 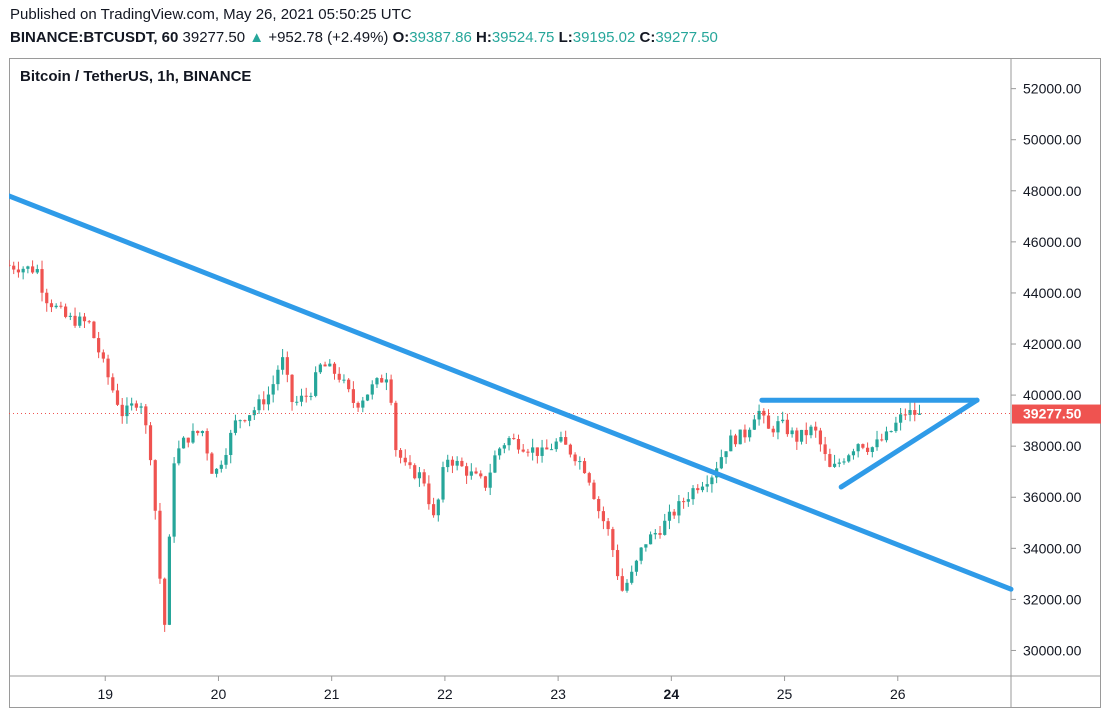 What do you see at coordinates (1052, 414) in the screenshot?
I see `last-price-label: 39277.50` at bounding box center [1052, 414].